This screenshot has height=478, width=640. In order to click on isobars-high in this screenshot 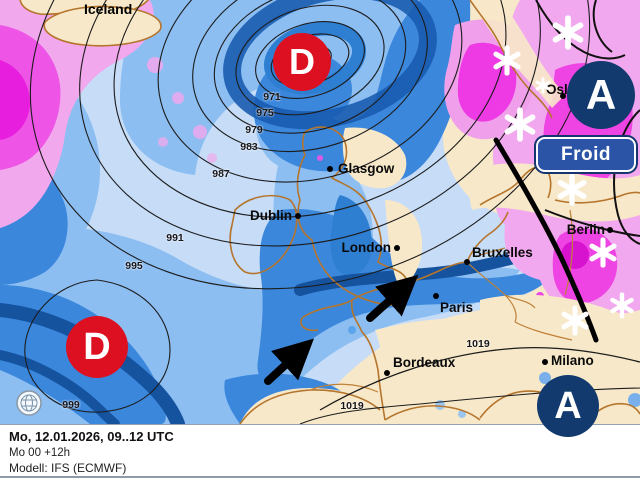, I will do `click(587, 122)`.